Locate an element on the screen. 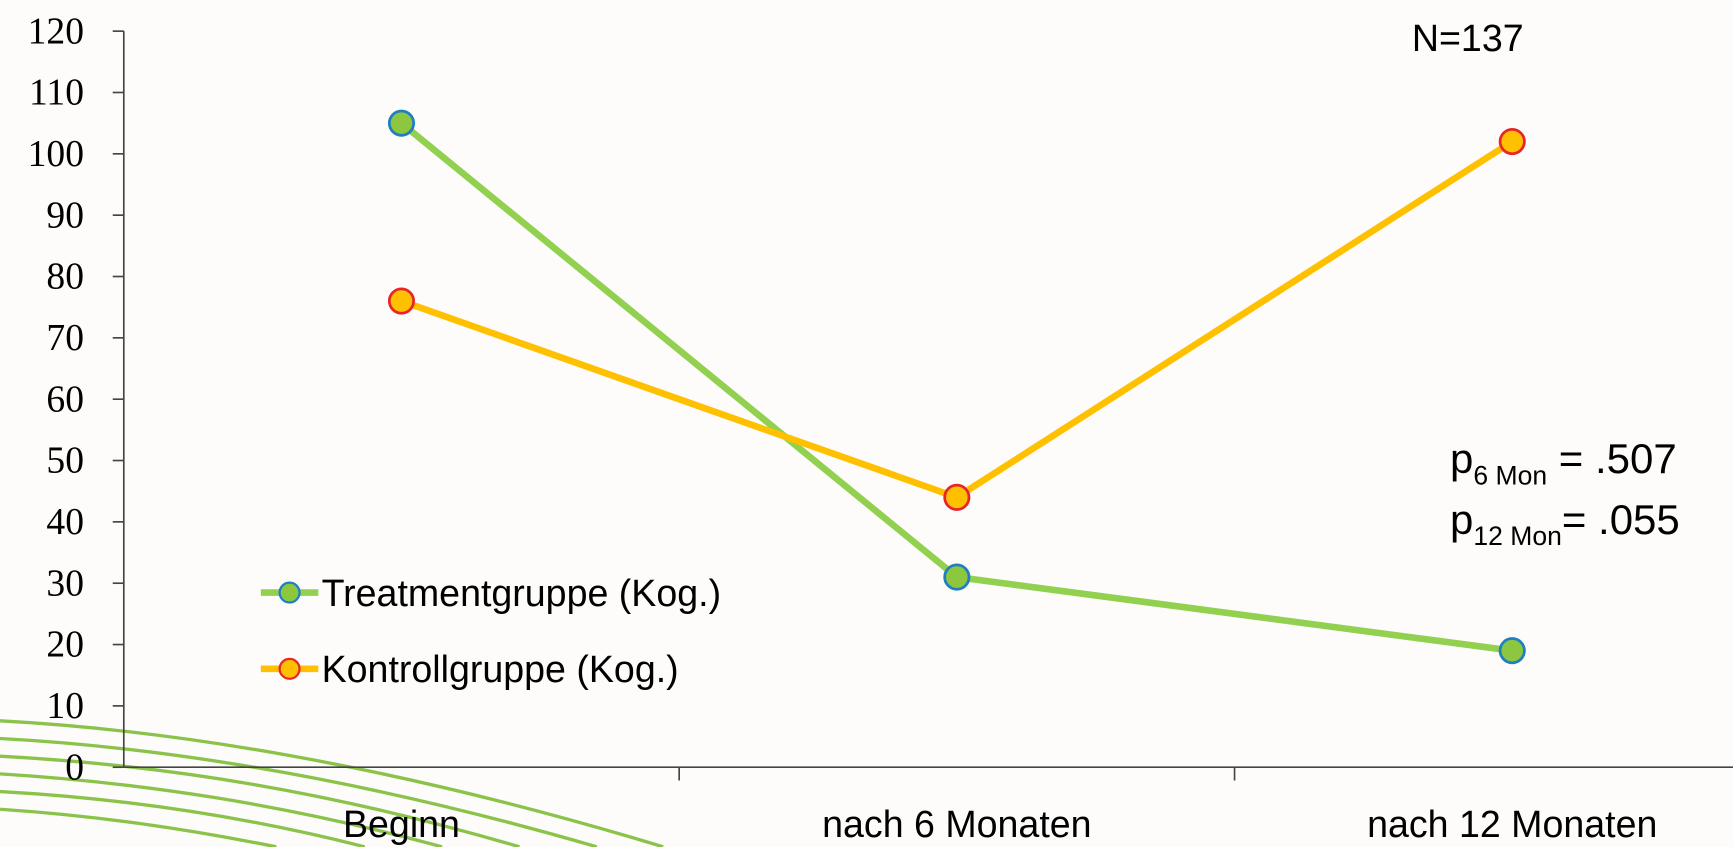 The image size is (1733, 847). x-tick-label: nach 6 Monaten is located at coordinates (956, 824).